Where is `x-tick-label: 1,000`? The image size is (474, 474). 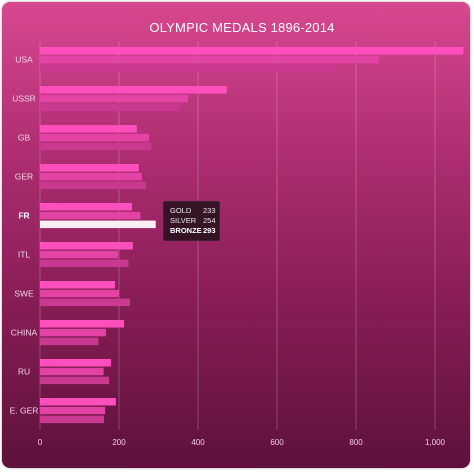 x-tick-label: 1,000 is located at coordinates (435, 442).